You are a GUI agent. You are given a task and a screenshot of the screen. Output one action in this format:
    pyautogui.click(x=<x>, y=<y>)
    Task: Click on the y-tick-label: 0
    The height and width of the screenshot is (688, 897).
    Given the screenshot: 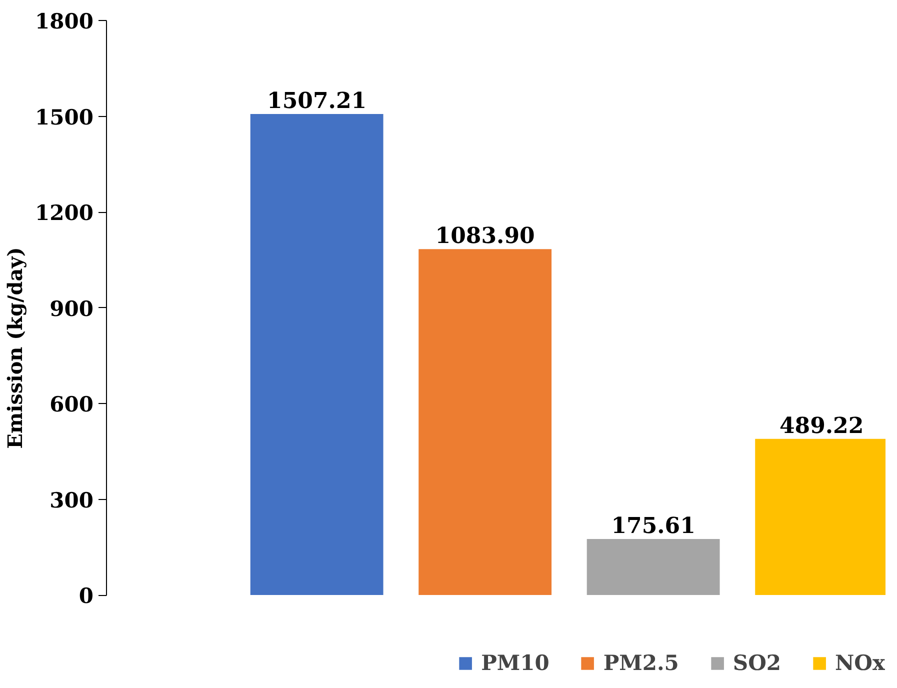 What is the action you would take?
    pyautogui.click(x=86, y=595)
    